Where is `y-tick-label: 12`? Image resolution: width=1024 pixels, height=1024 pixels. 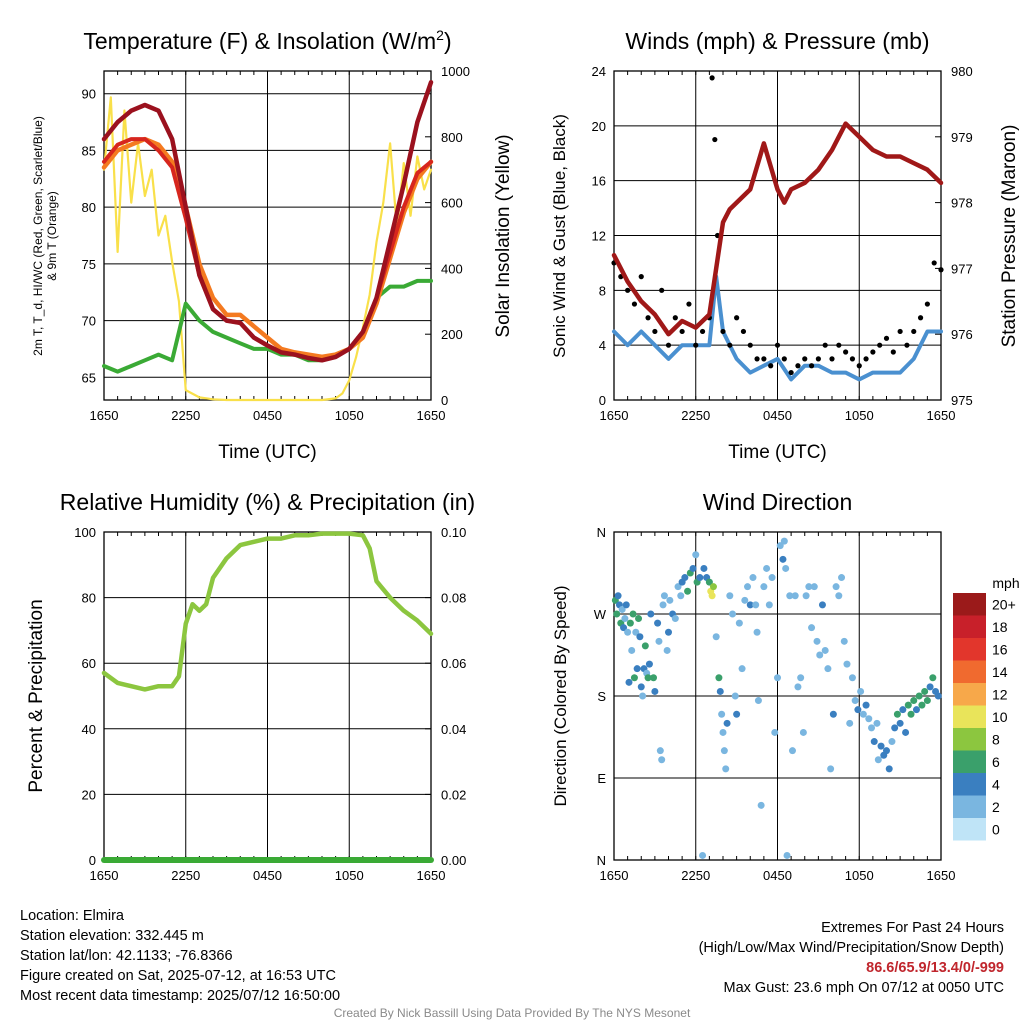
y-tick-label: 12 is located at coordinates (599, 236).